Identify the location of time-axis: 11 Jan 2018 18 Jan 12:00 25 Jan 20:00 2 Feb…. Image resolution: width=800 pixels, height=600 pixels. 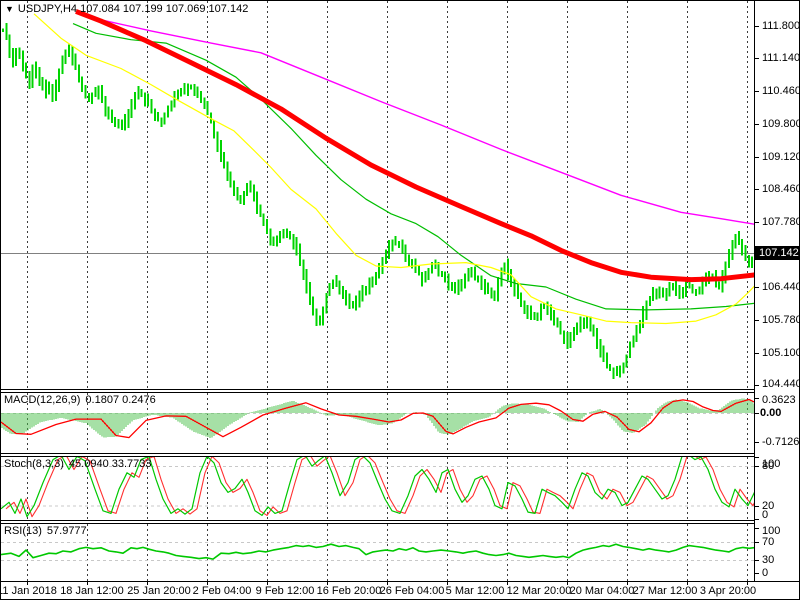
(399, 590).